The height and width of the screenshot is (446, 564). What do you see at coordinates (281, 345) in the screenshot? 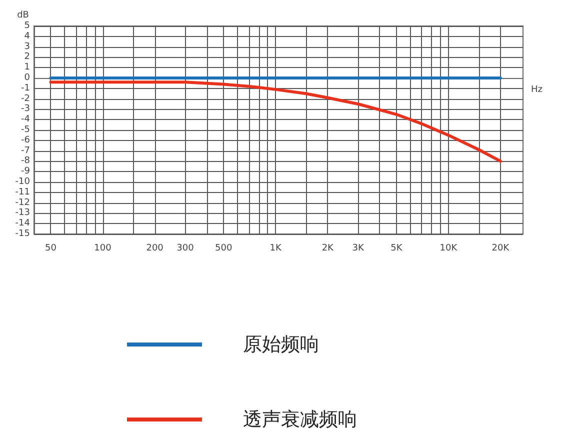
I see `legend-label: 原始频响` at bounding box center [281, 345].